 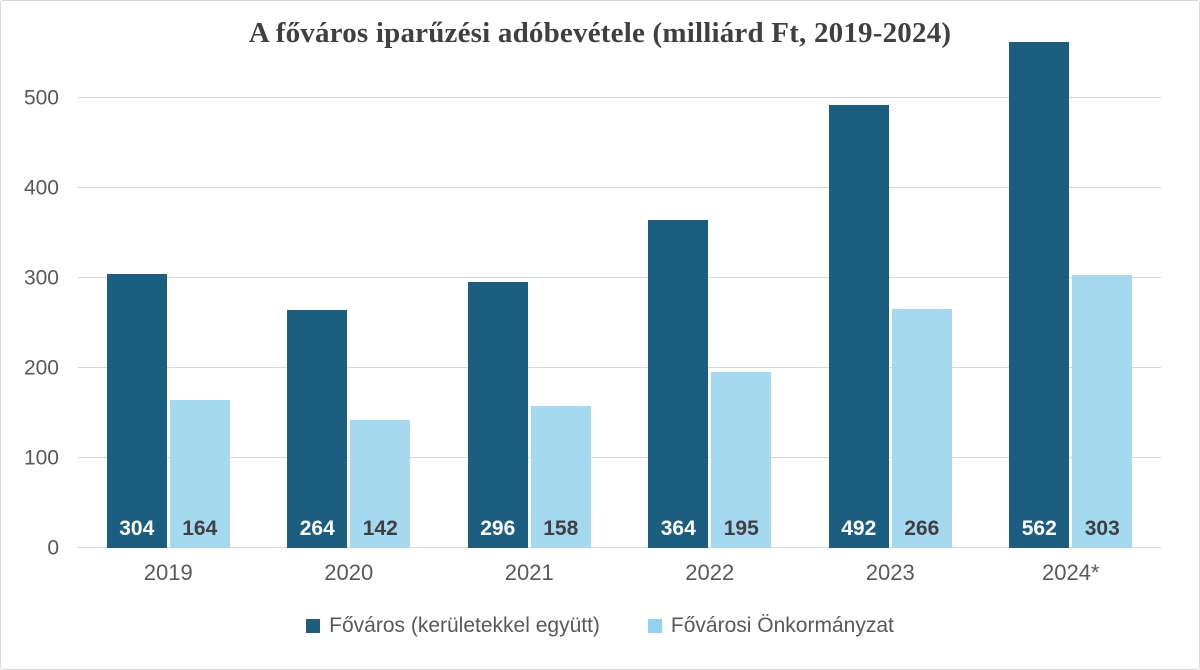 What do you see at coordinates (349, 572) in the screenshot?
I see `x-axis-tick-label: 2020` at bounding box center [349, 572].